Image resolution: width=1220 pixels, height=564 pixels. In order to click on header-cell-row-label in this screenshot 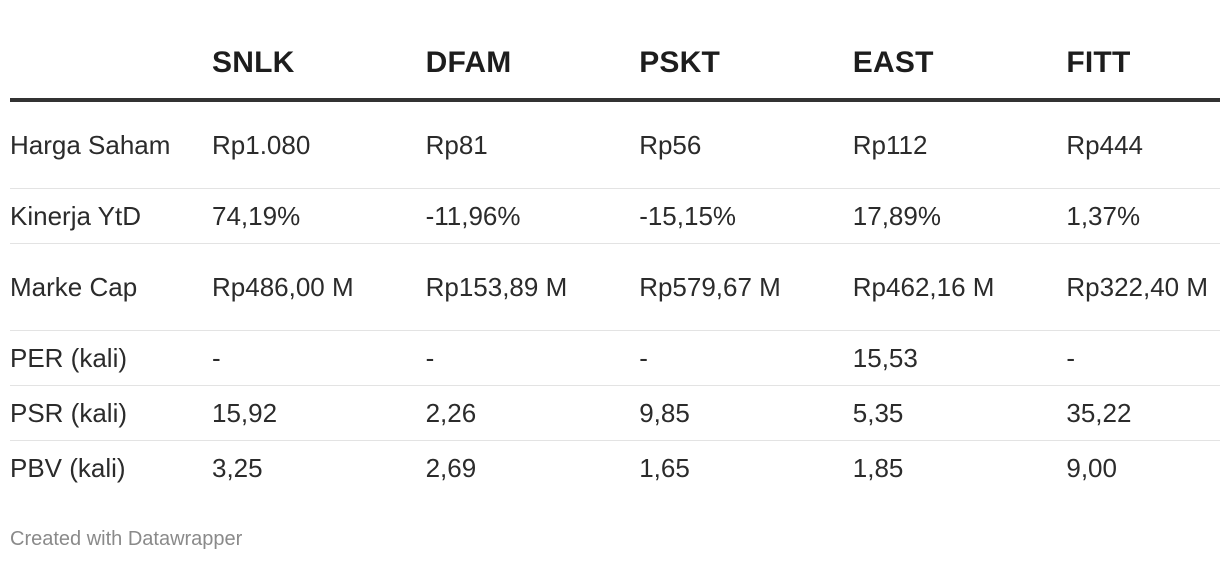, I will do `click(111, 65)`.